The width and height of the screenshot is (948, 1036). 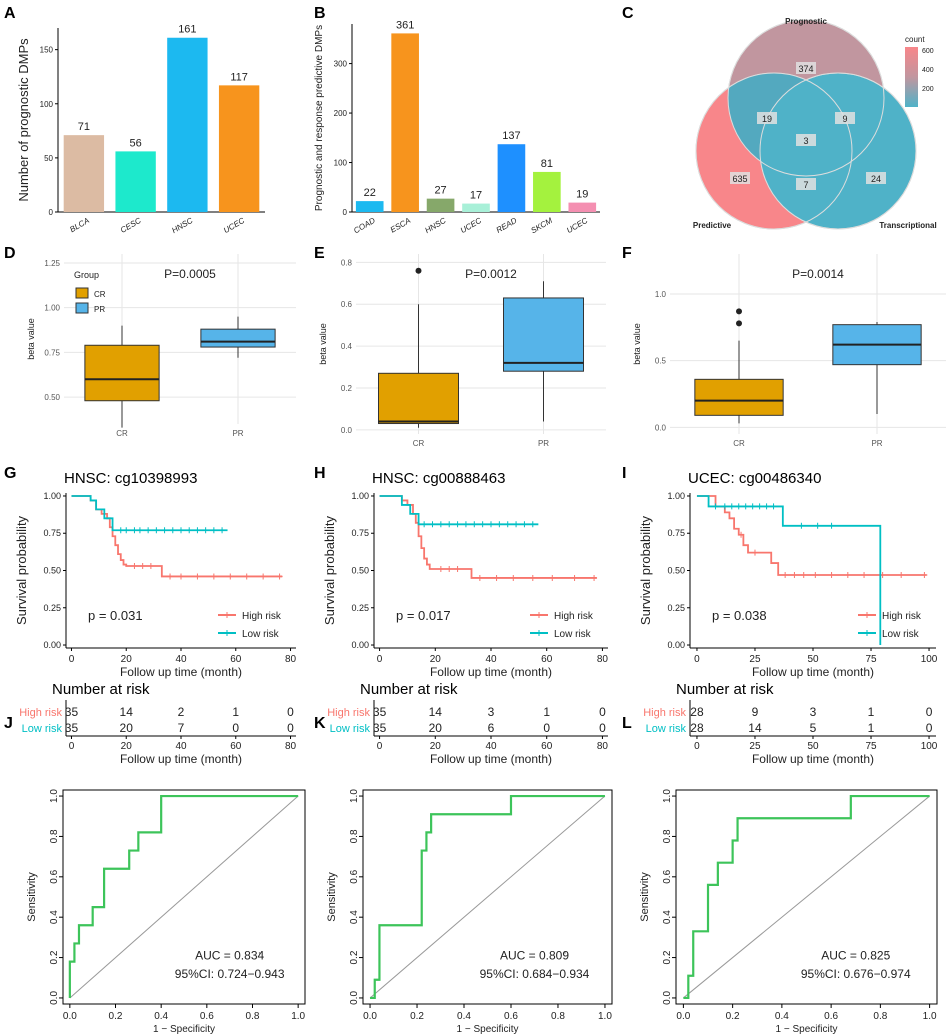 What do you see at coordinates (417, 1016) in the screenshot?
I see `x-tick-label: 0.2` at bounding box center [417, 1016].